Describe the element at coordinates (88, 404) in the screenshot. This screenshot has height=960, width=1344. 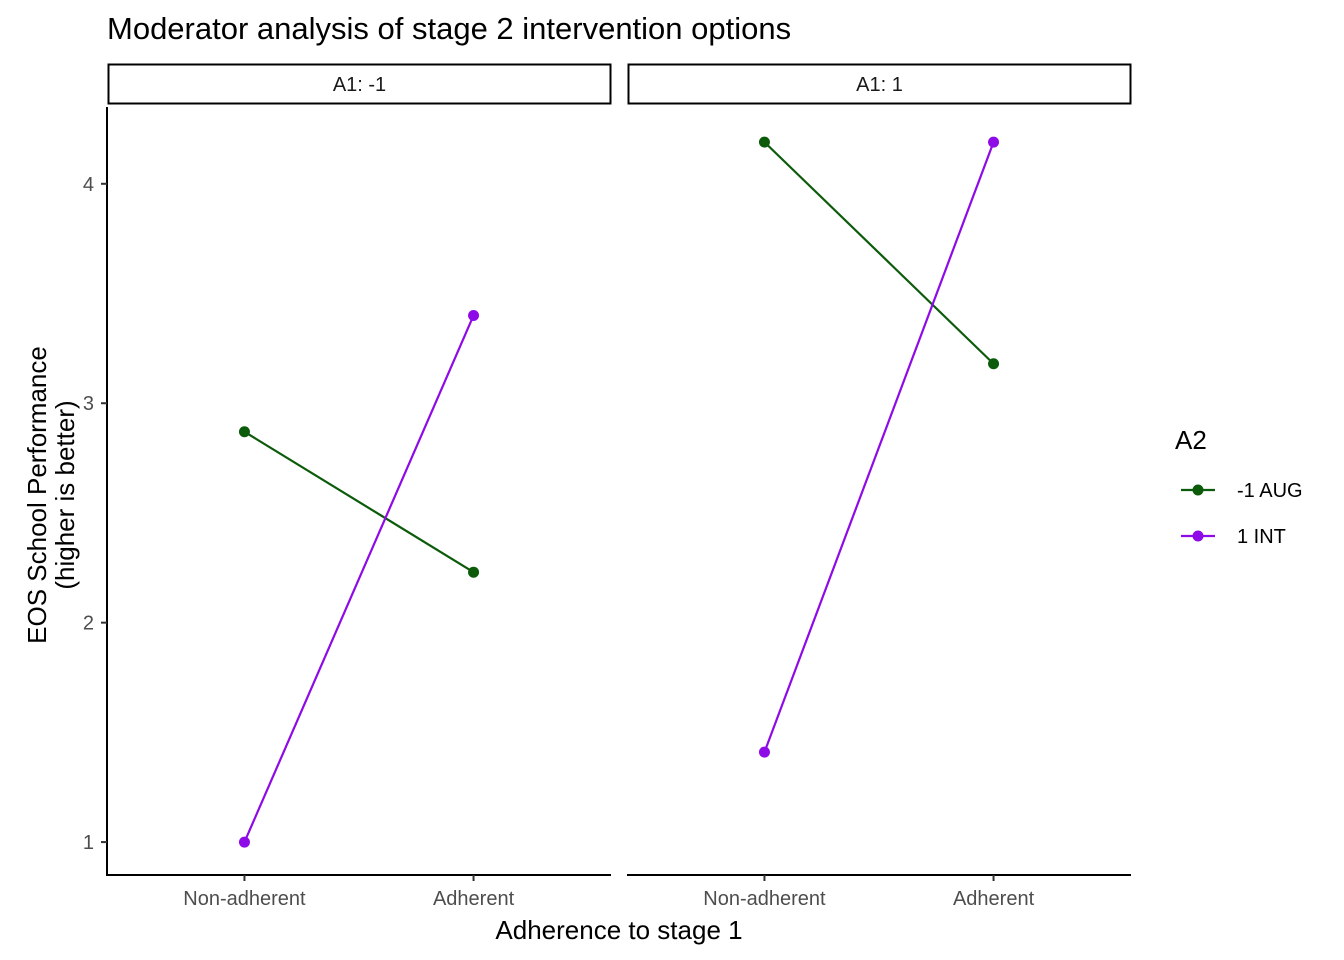
I see `y-tick-label: 3` at that location.